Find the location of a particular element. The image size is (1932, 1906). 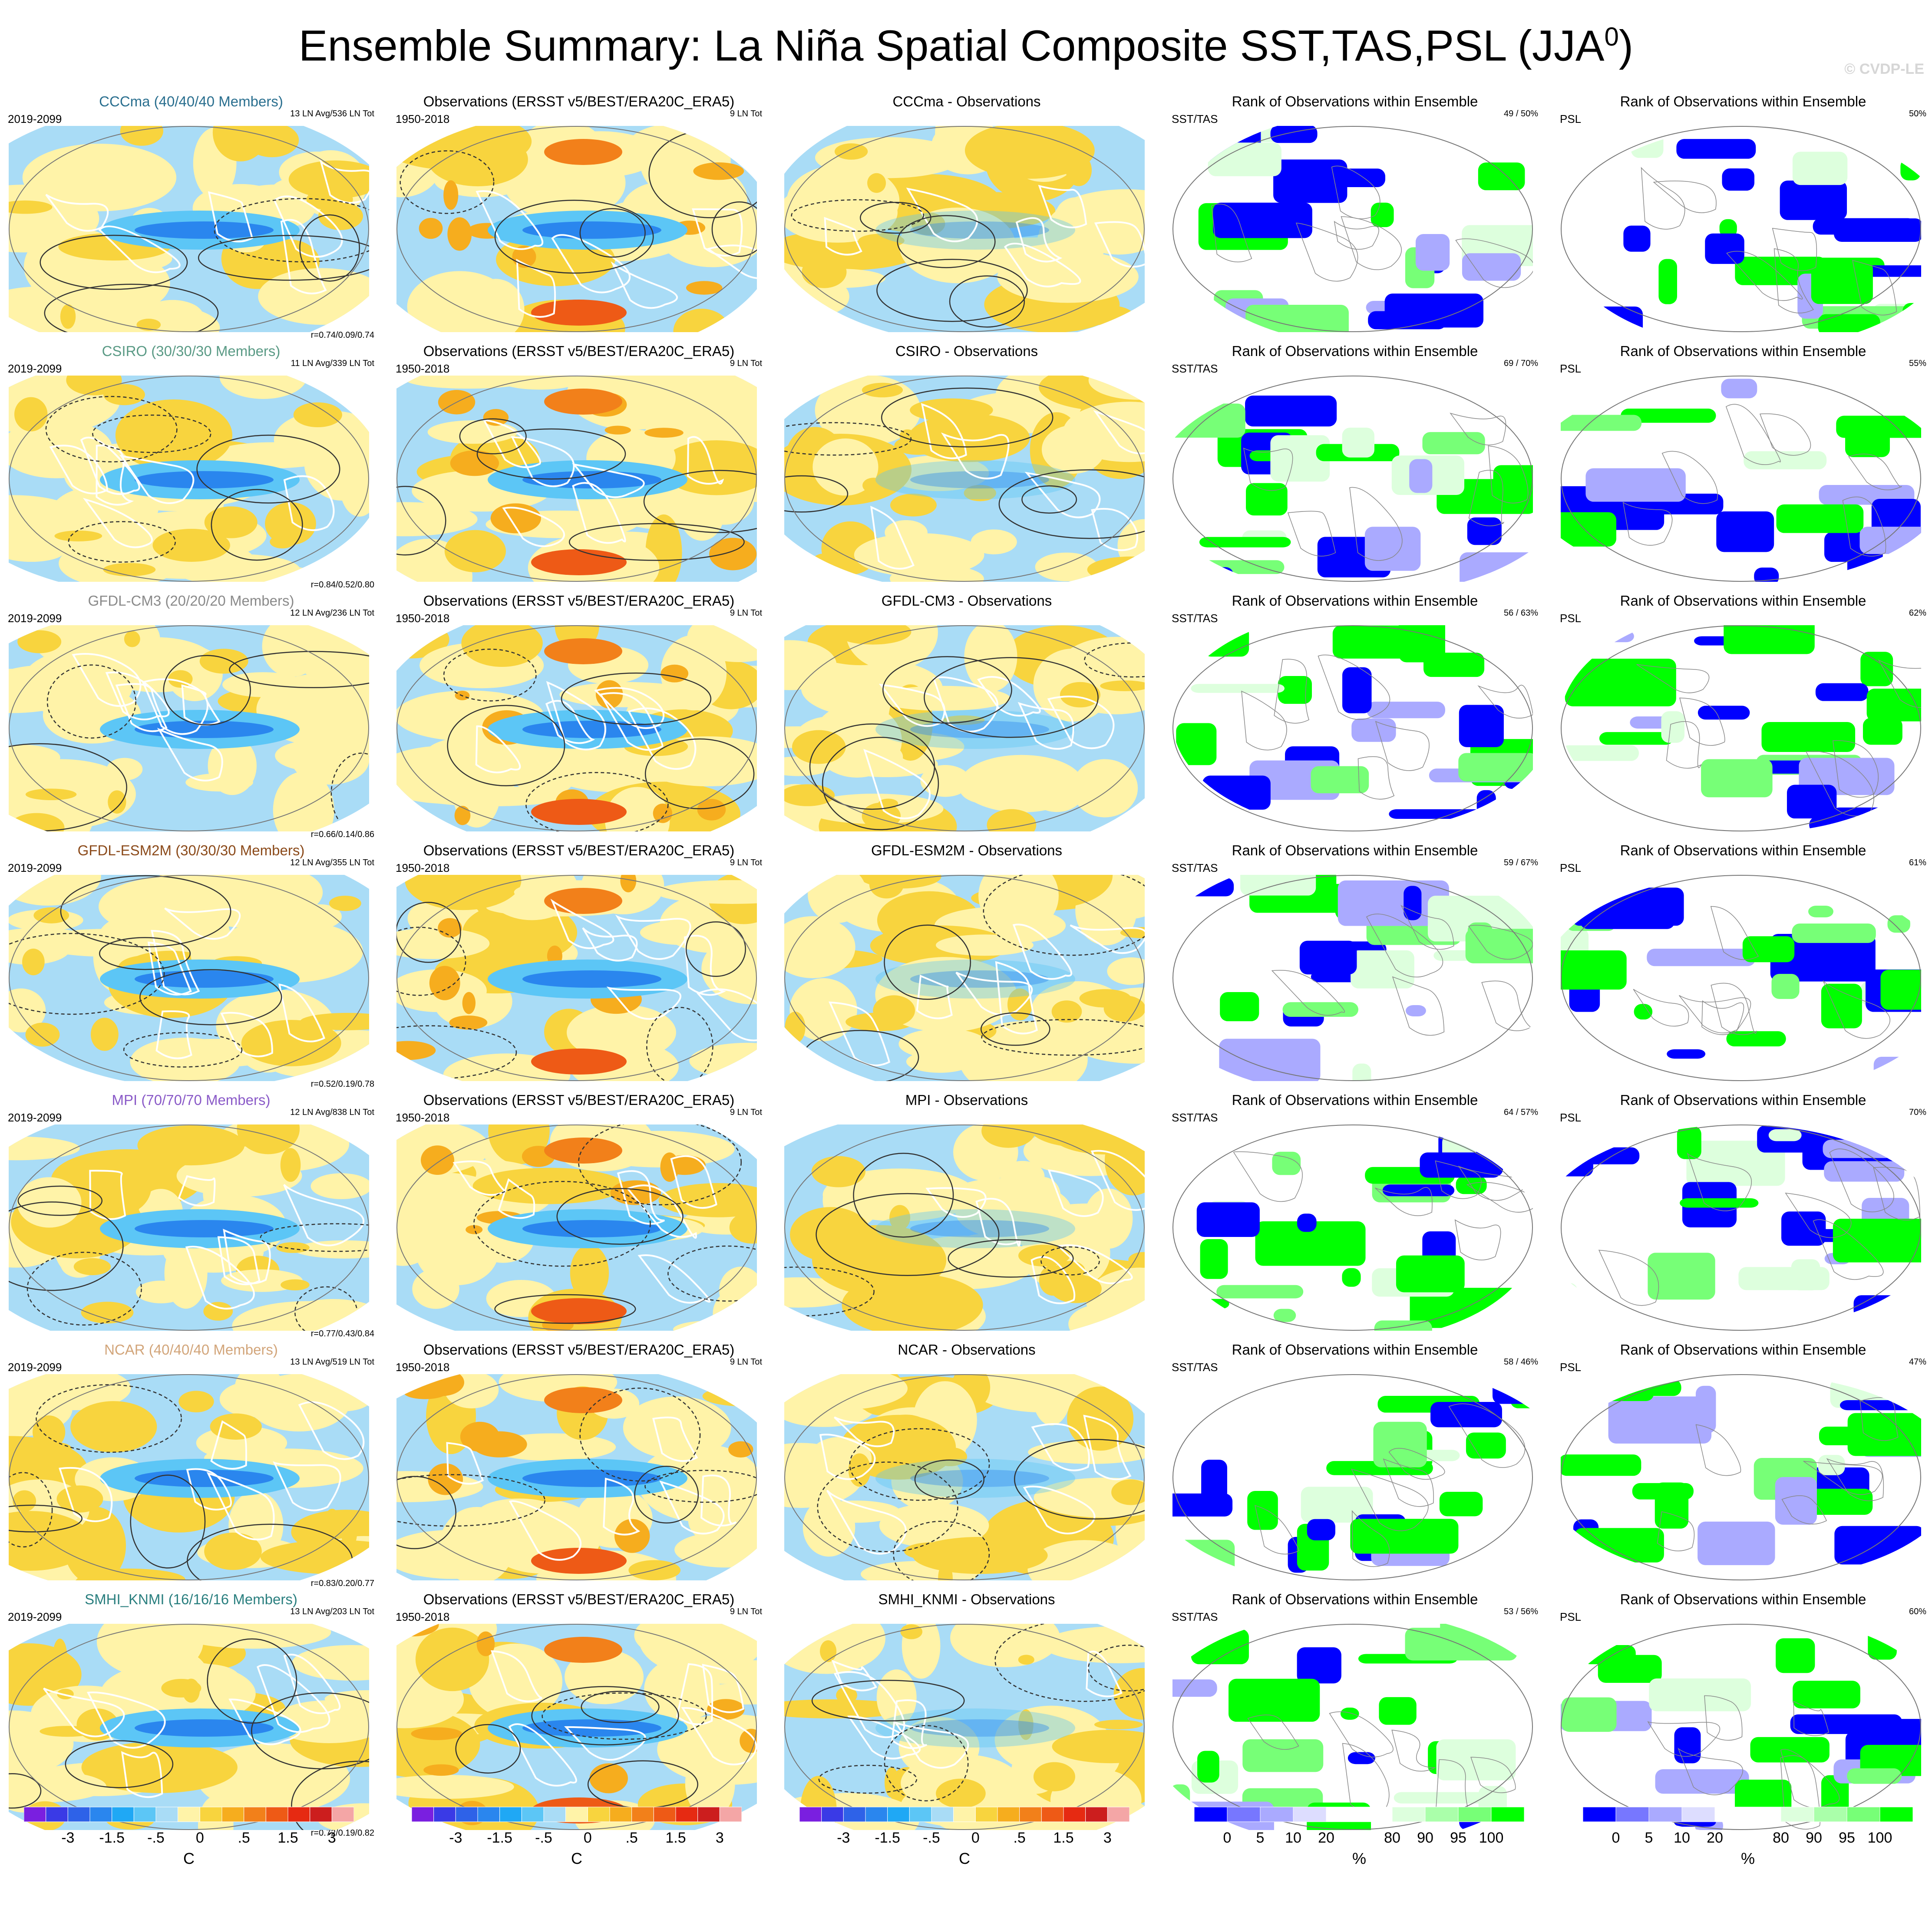

panel-title: GFDL-ESM2M (30/30/30 Members) is located at coordinates (191, 850).